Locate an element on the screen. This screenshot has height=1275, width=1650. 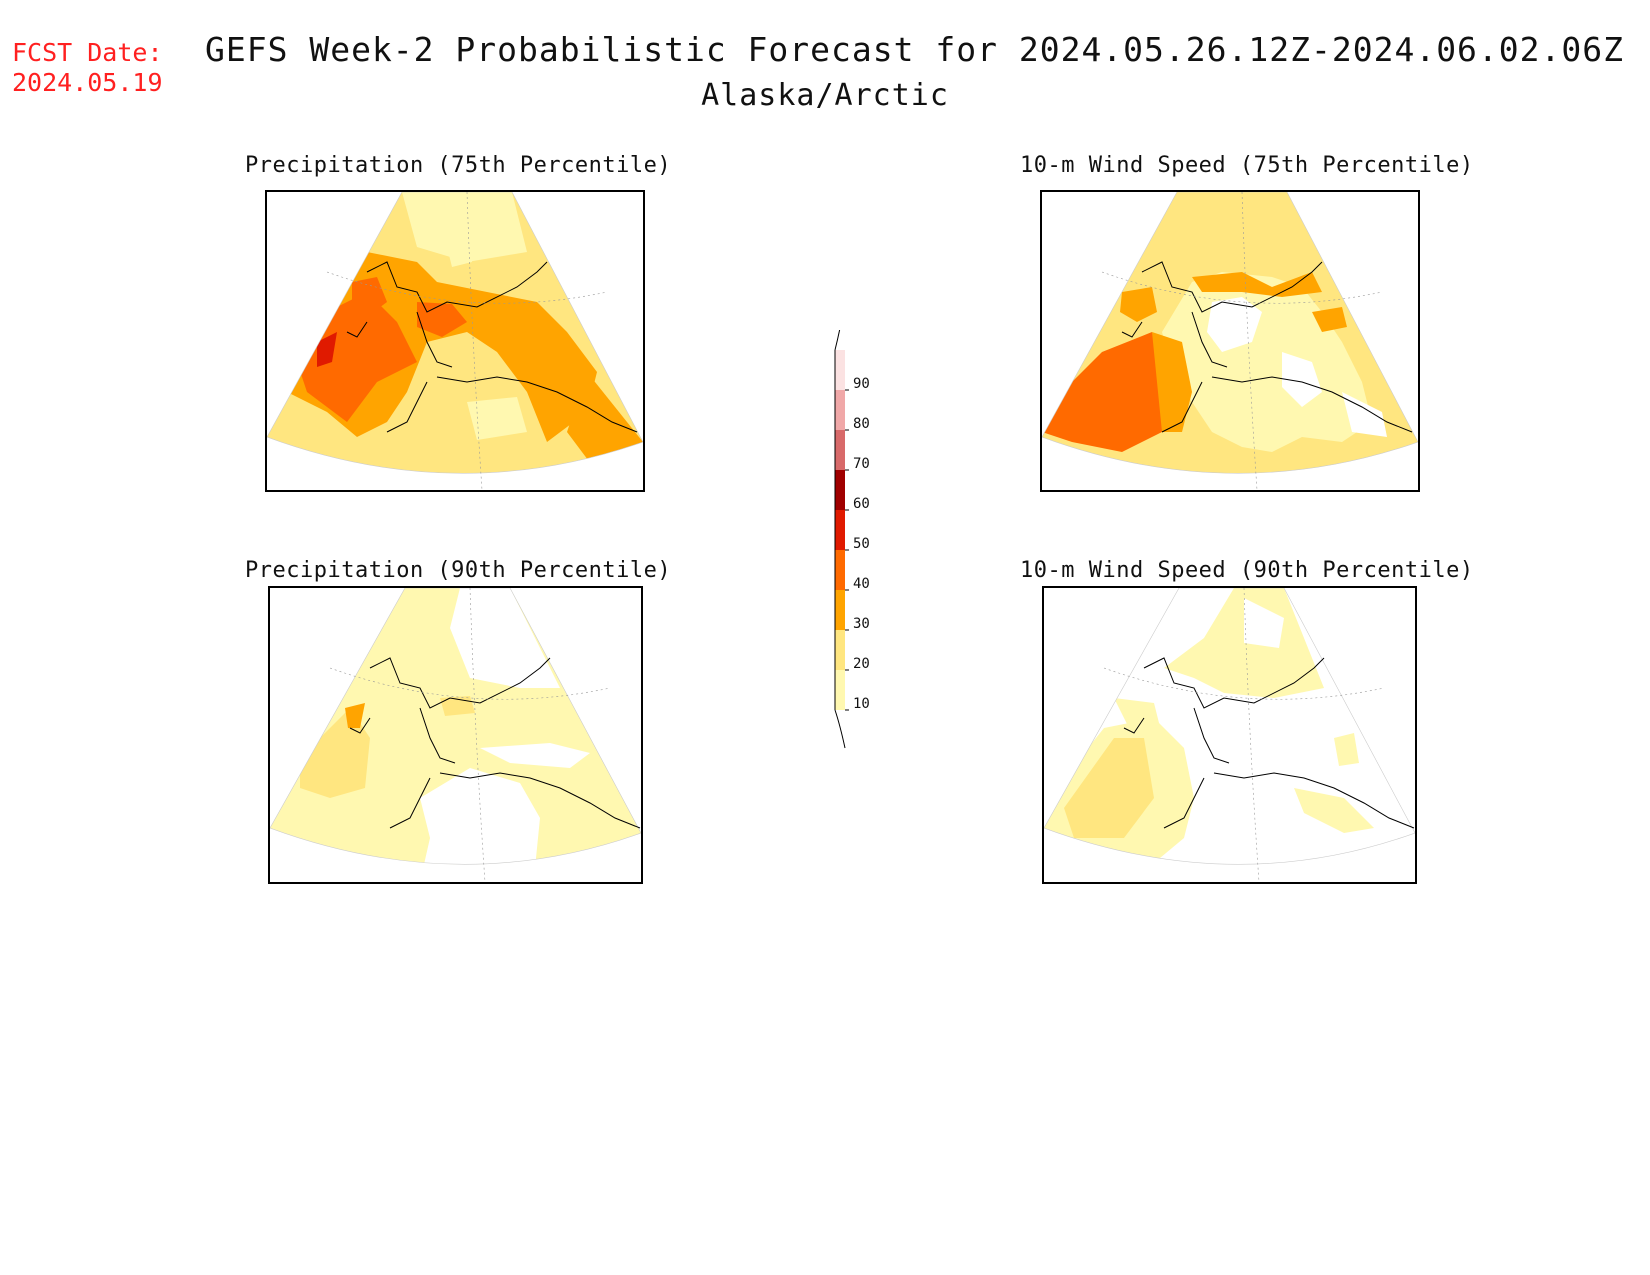
colorbar-label-80: 80 is located at coordinates (861, 424).